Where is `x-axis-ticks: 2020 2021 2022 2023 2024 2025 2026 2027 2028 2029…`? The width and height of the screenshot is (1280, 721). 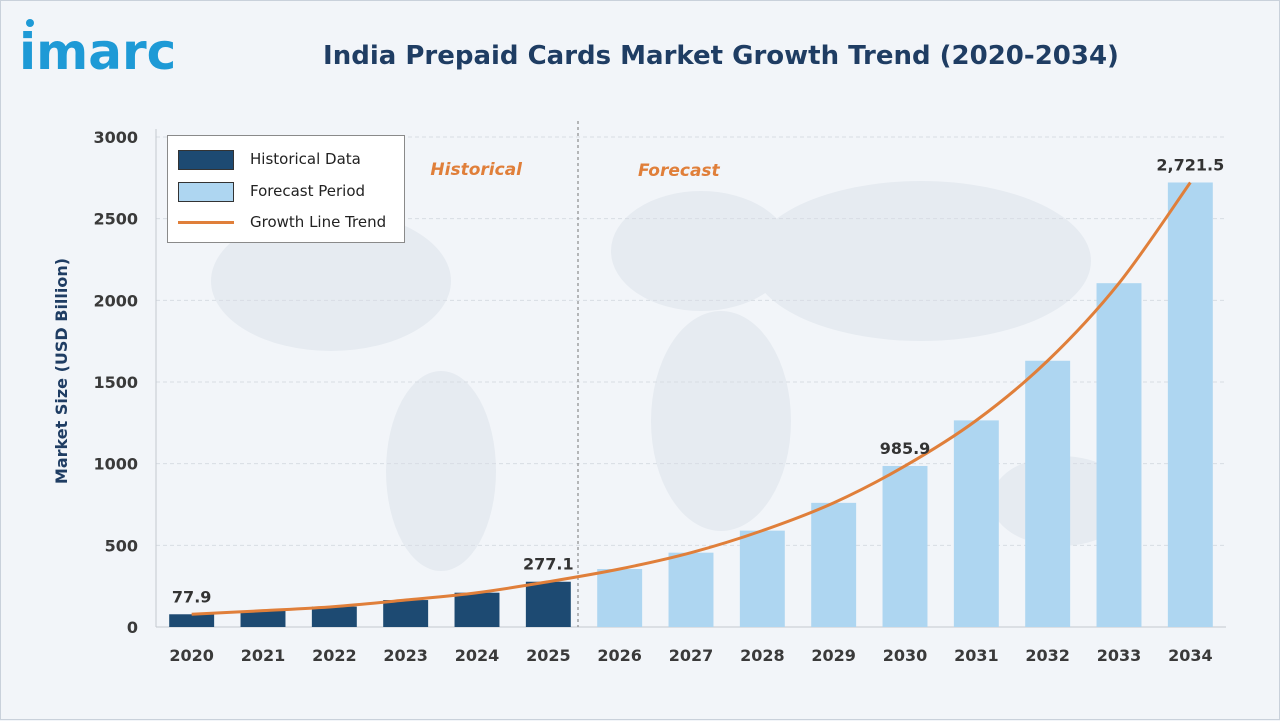 x-axis-ticks: 2020 2021 2022 2023 2024 2025 2026 2027 2028 2029… is located at coordinates (690, 655).